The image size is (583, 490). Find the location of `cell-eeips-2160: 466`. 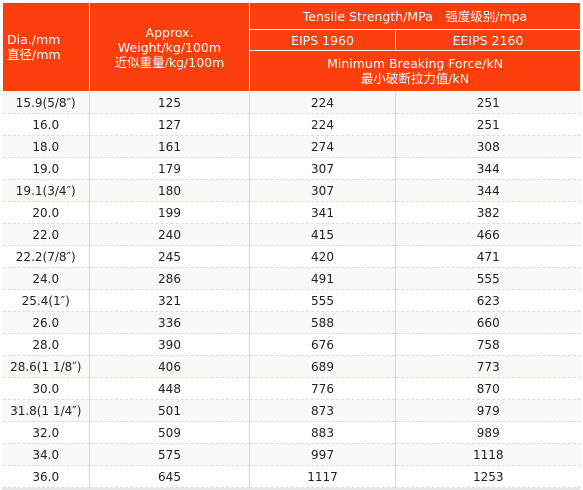

cell-eeips-2160: 466 is located at coordinates (488, 234).